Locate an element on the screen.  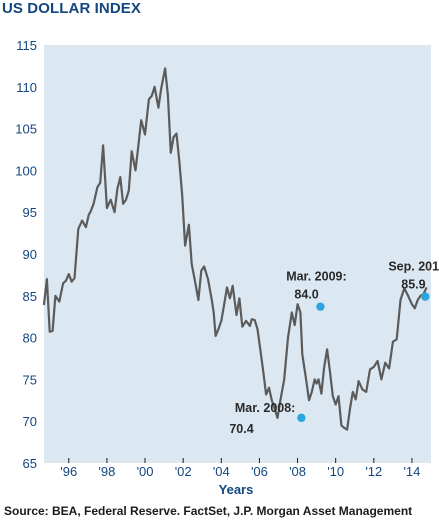
y-tick-label: 85 is located at coordinates (30, 296).